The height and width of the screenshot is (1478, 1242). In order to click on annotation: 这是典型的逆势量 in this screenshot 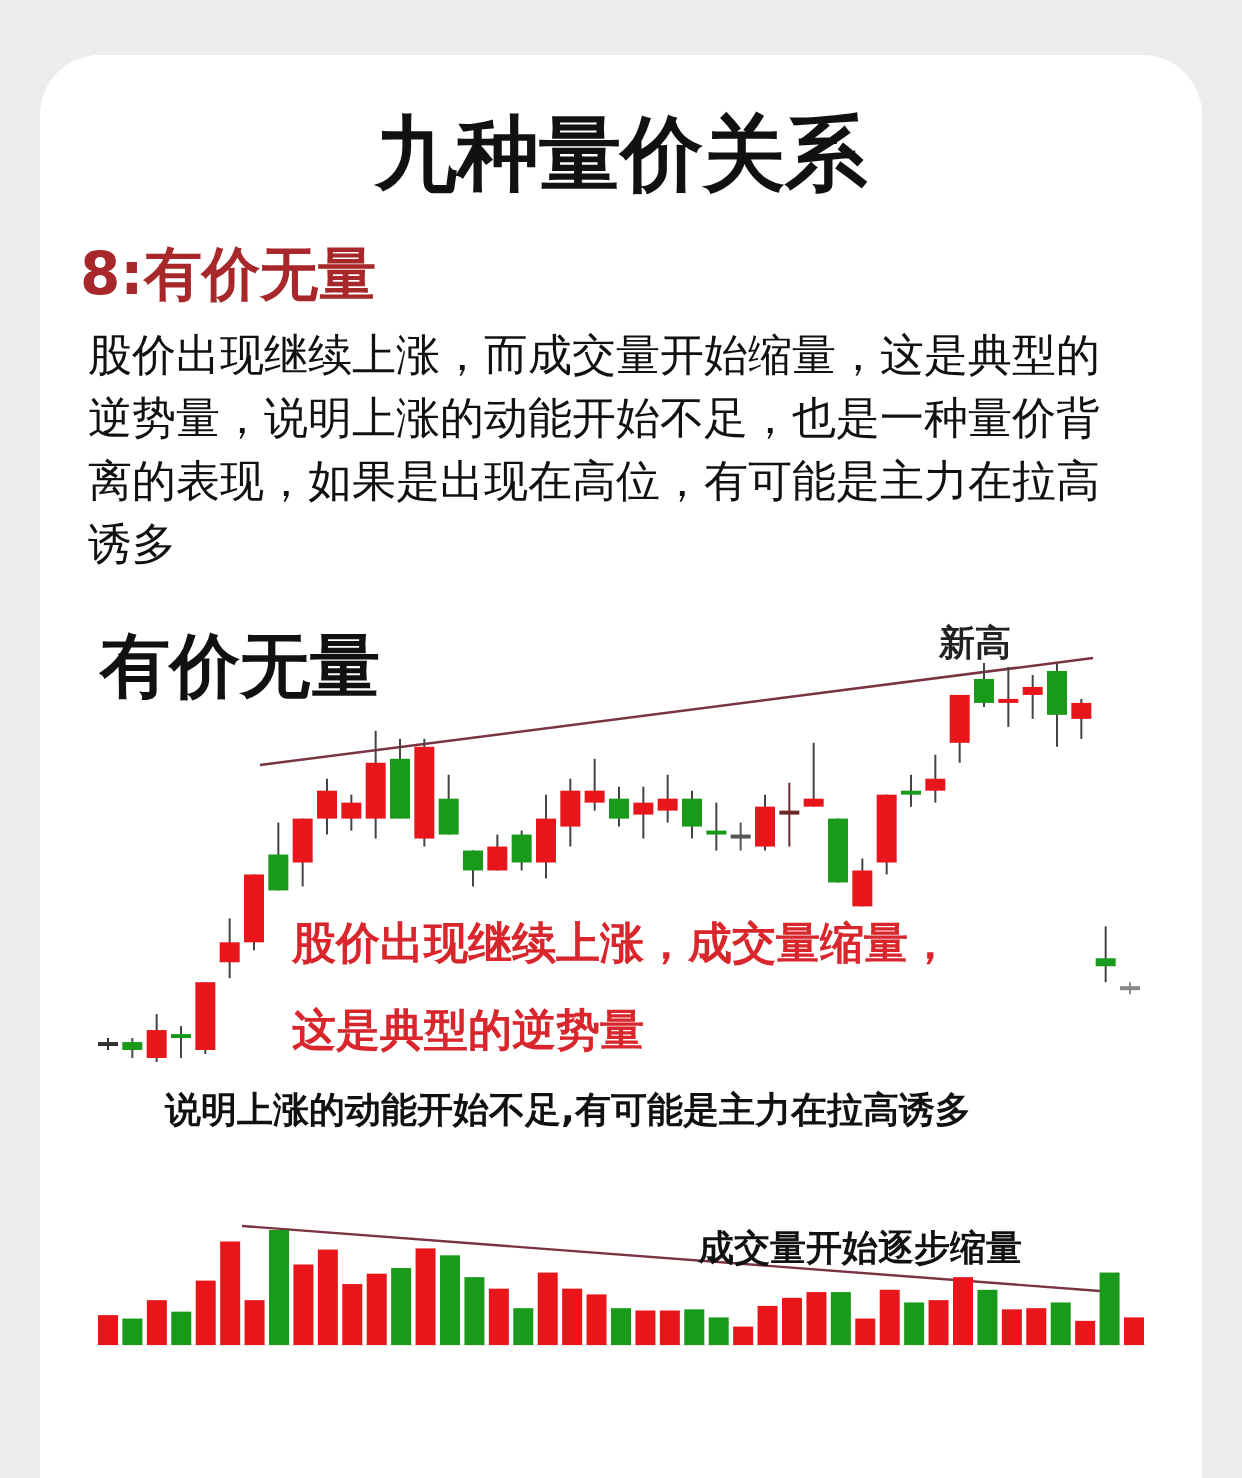, I will do `click(468, 1029)`.